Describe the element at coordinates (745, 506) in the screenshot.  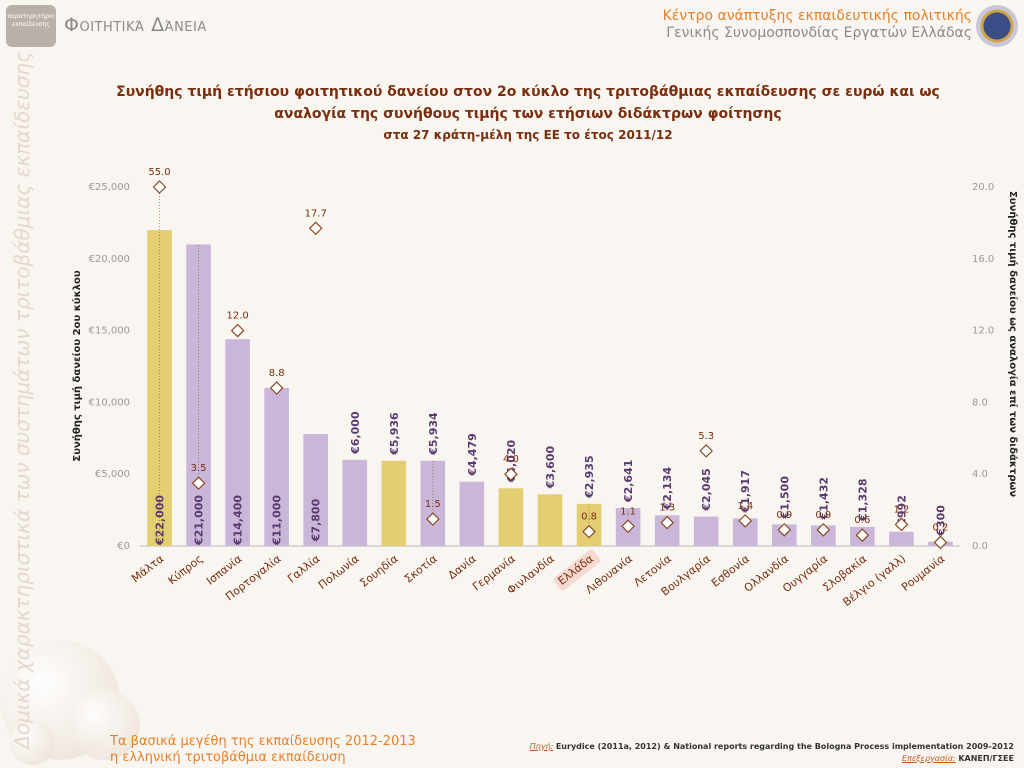
I see `ratio-label: 1.4` at that location.